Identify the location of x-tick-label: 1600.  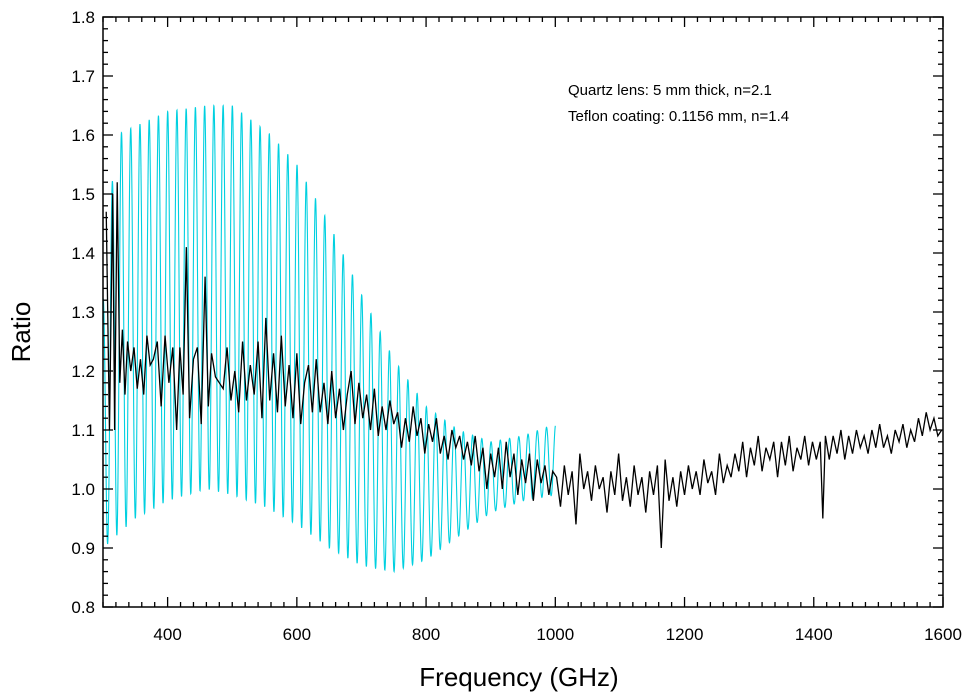
(943, 634).